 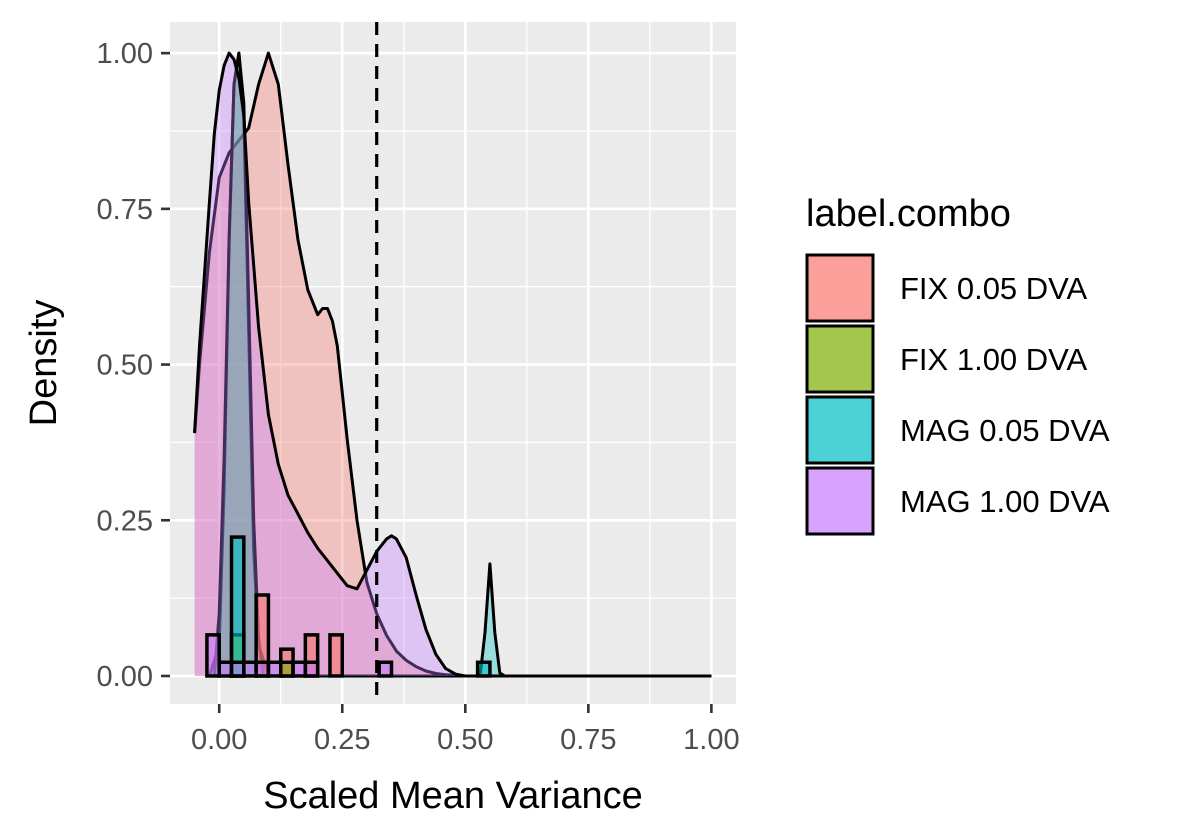 What do you see at coordinates (453, 796) in the screenshot?
I see `x-axis-title: Scaled Mean Variance` at bounding box center [453, 796].